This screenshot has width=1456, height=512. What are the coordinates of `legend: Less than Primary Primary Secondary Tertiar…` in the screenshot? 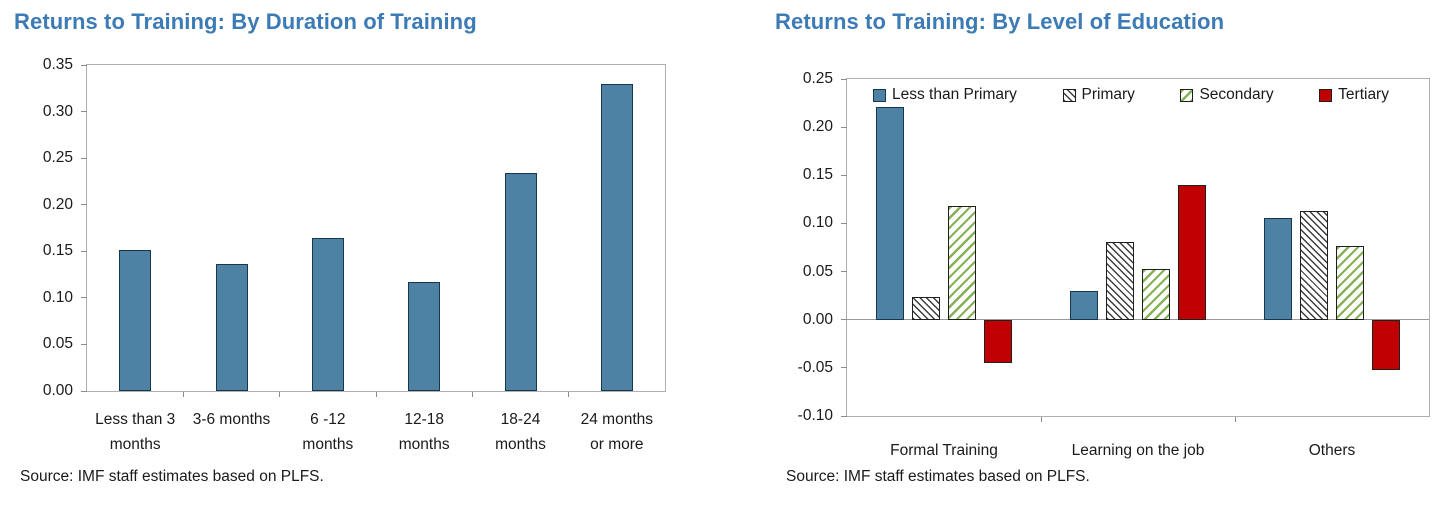 It's located at (1131, 95).